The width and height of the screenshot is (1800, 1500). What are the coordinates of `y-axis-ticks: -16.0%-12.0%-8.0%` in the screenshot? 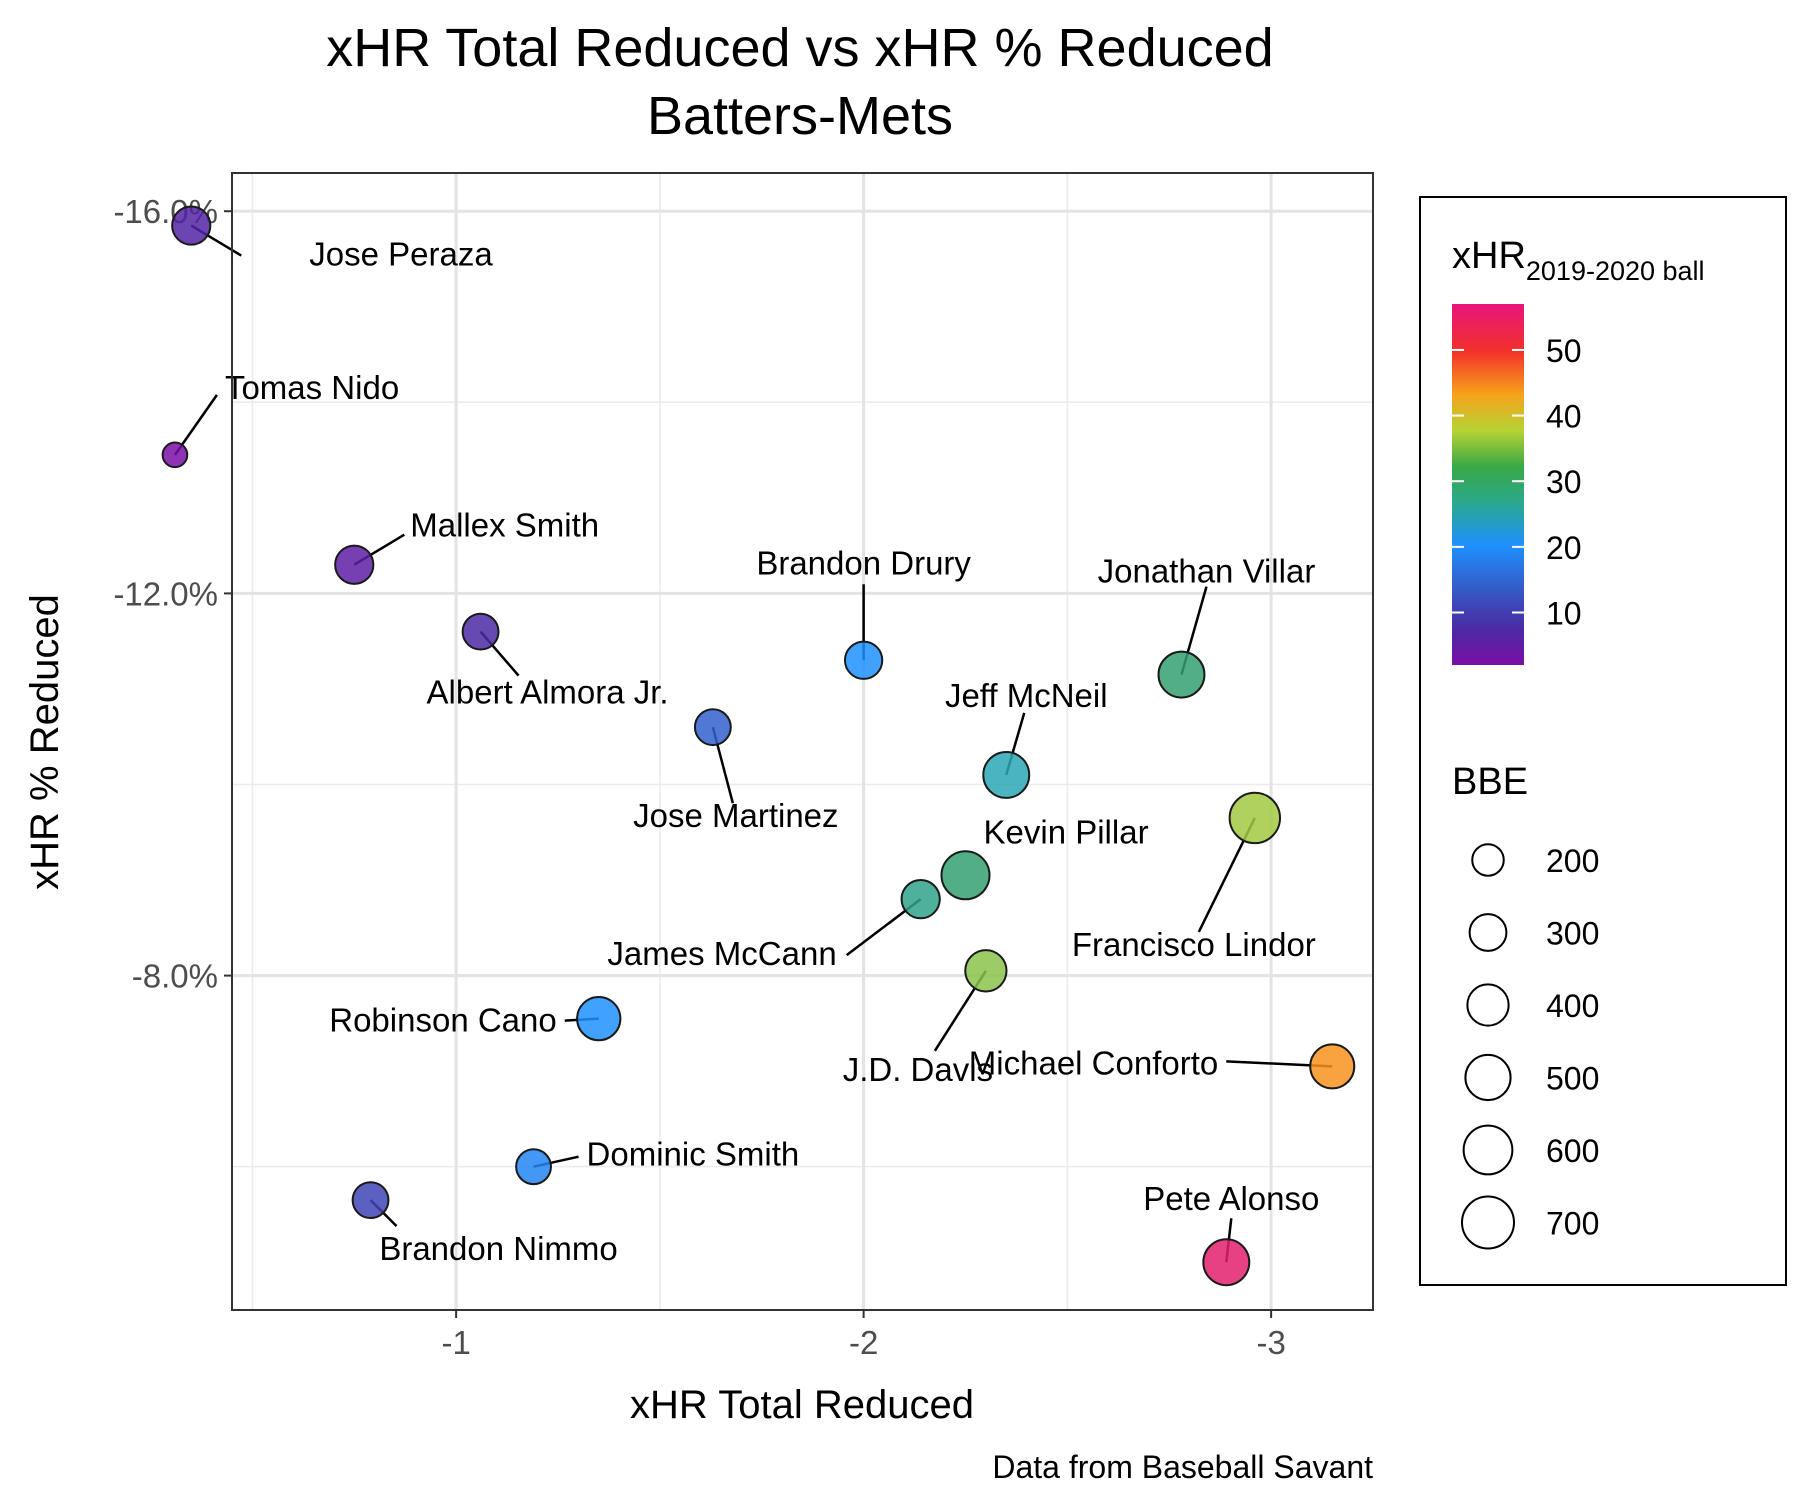 It's located at (172, 594).